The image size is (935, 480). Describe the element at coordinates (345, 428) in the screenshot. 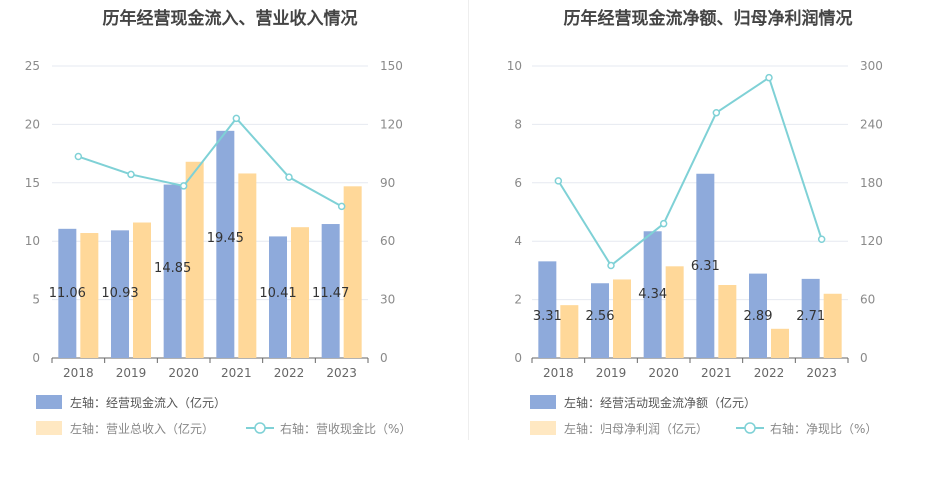

I see `legend-label-ratio: 右轴：营收现金比（%）` at that location.